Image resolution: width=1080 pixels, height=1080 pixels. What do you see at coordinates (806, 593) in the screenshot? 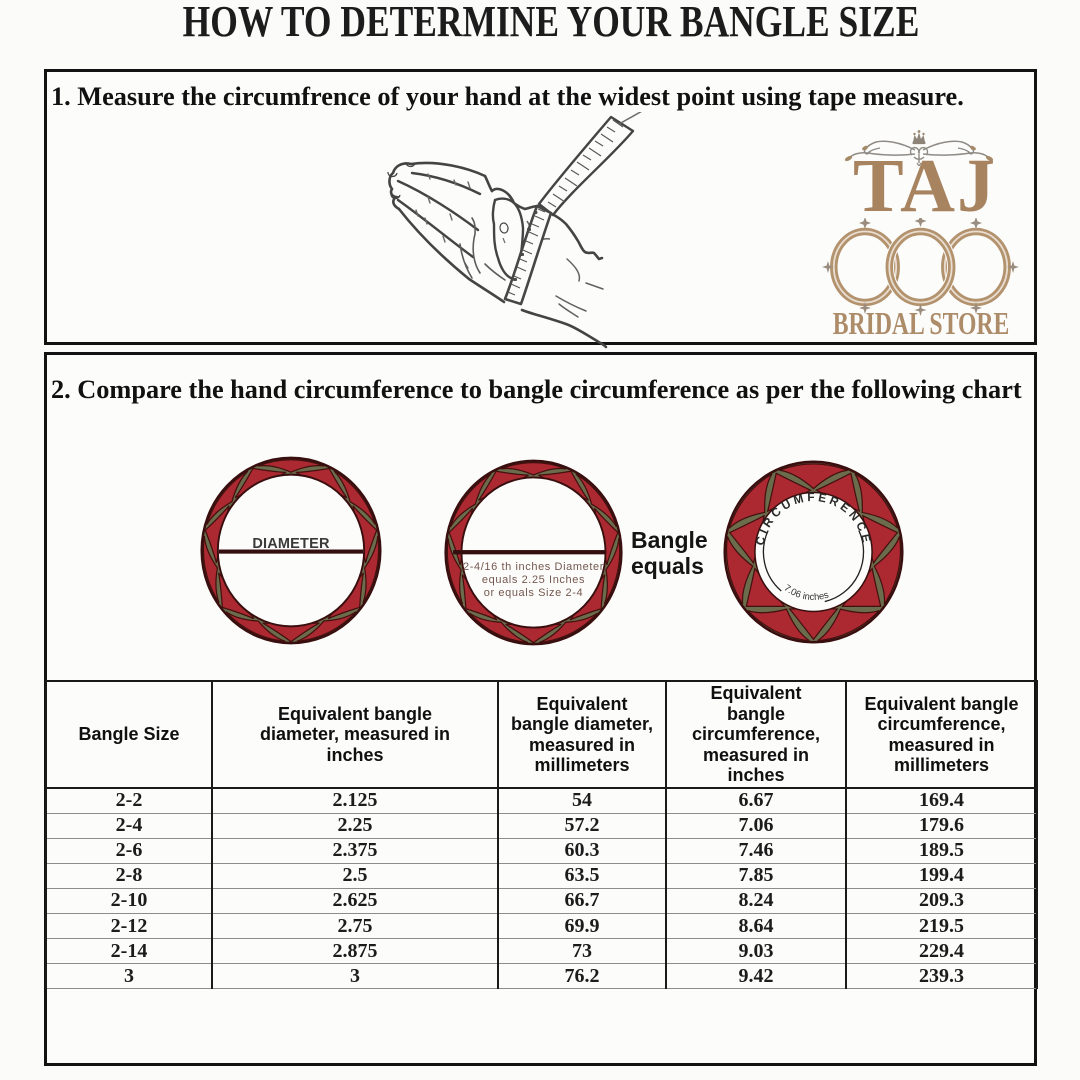
I see `svg-text: 7.06 inches` at bounding box center [806, 593].